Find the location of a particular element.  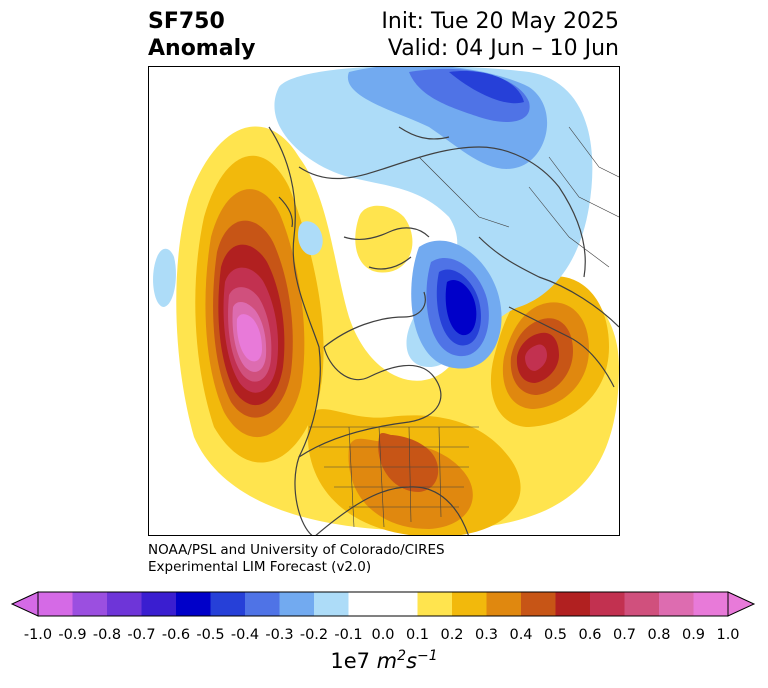

init-date: Init: Tue 20 May 2025 is located at coordinates (500, 21).